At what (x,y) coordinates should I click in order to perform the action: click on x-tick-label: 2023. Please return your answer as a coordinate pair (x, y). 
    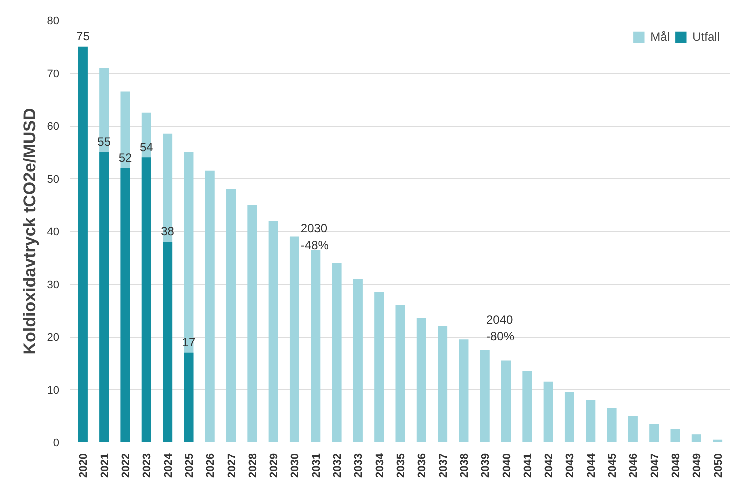
    Looking at the image, I should click on (148, 465).